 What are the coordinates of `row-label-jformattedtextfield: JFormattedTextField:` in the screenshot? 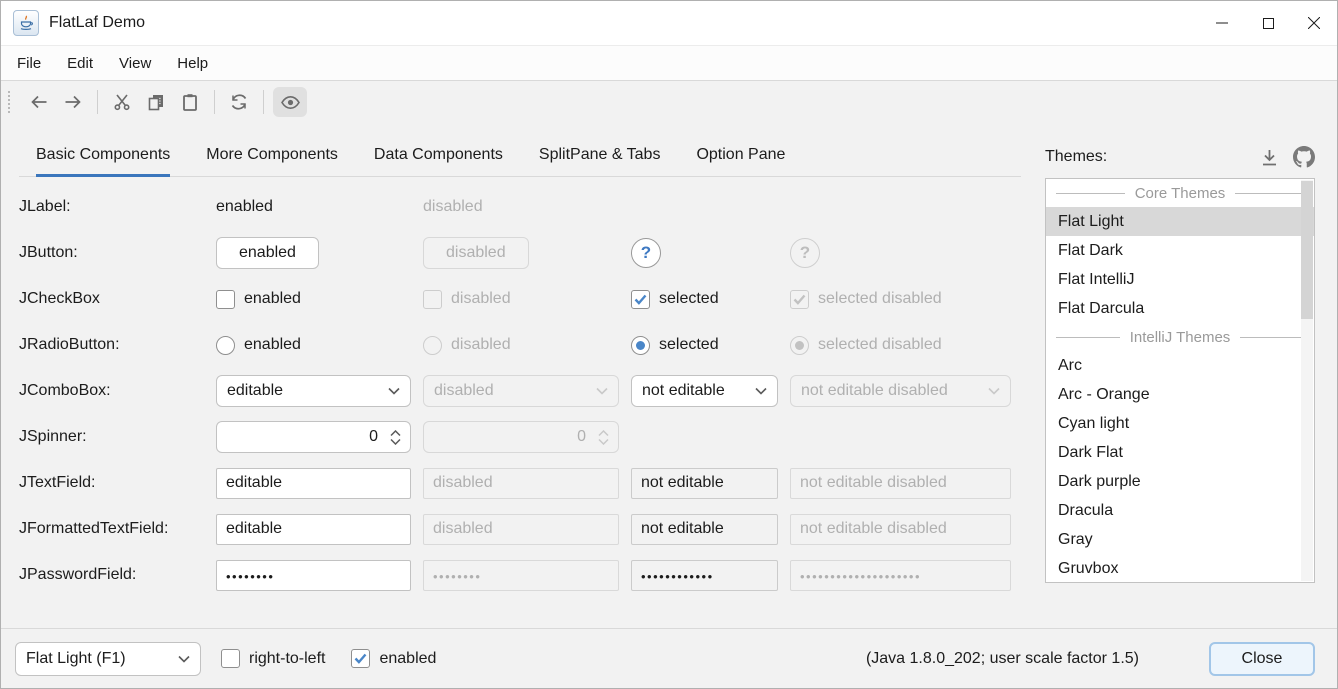 It's located at (94, 528).